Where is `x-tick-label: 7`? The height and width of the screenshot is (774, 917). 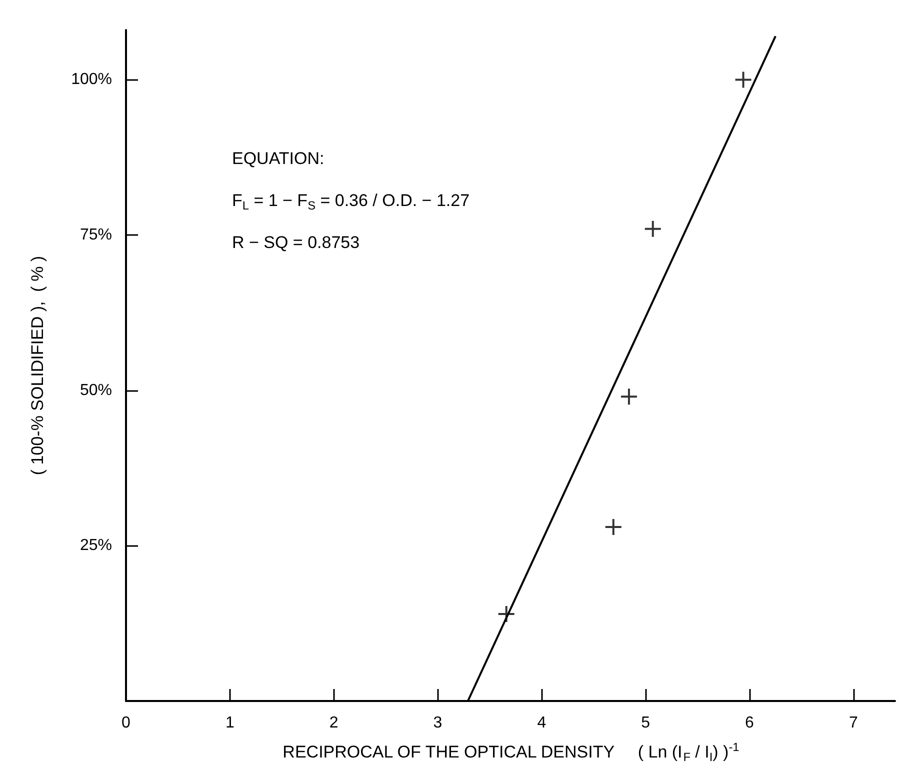
x-tick-label: 7 is located at coordinates (853, 723).